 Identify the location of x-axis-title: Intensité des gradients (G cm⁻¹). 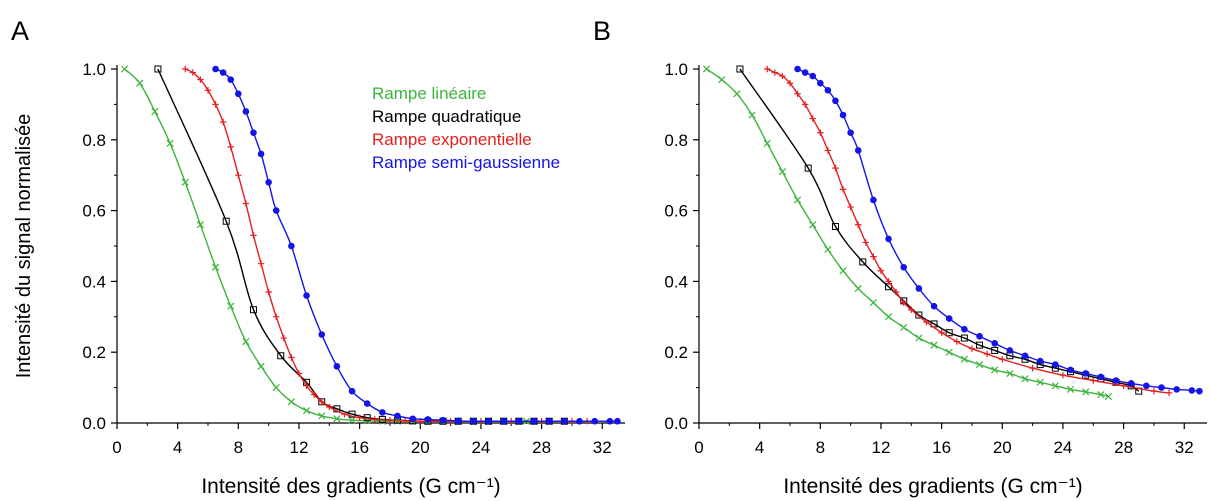
(350, 486).